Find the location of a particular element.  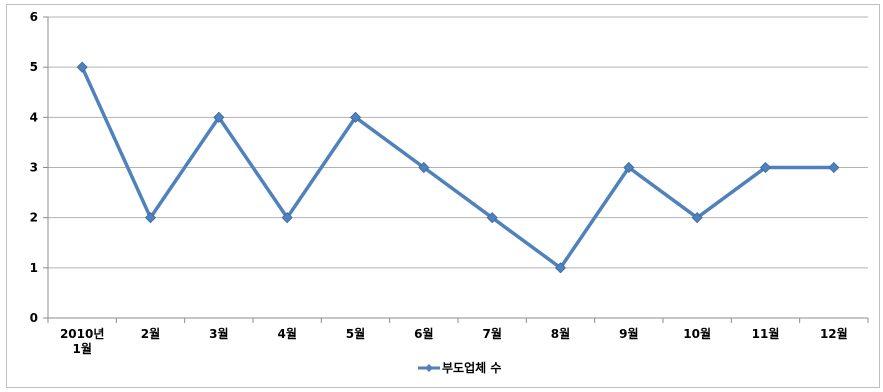

y-tick-label-1: 1 is located at coordinates (34, 268).